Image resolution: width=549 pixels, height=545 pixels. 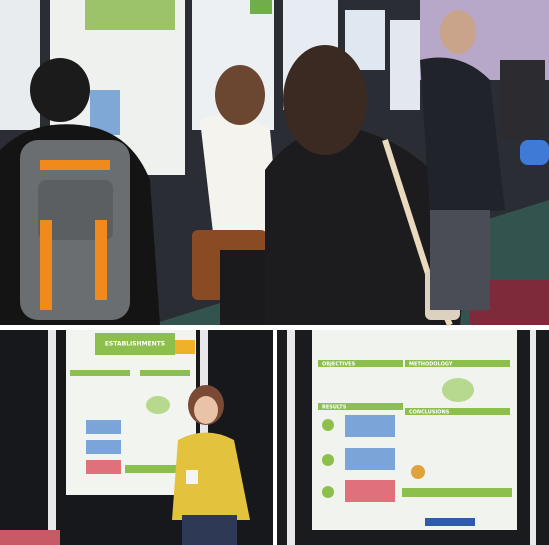 I want to click on section-heading: METHODOLOGY, so click(x=431, y=365).